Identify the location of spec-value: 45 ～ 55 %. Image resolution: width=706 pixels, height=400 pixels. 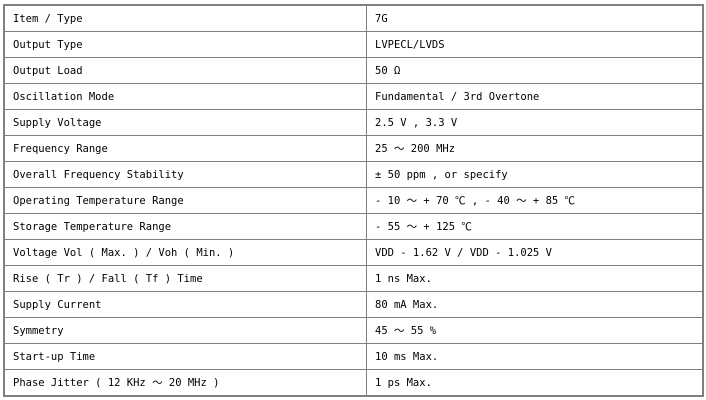
(535, 330).